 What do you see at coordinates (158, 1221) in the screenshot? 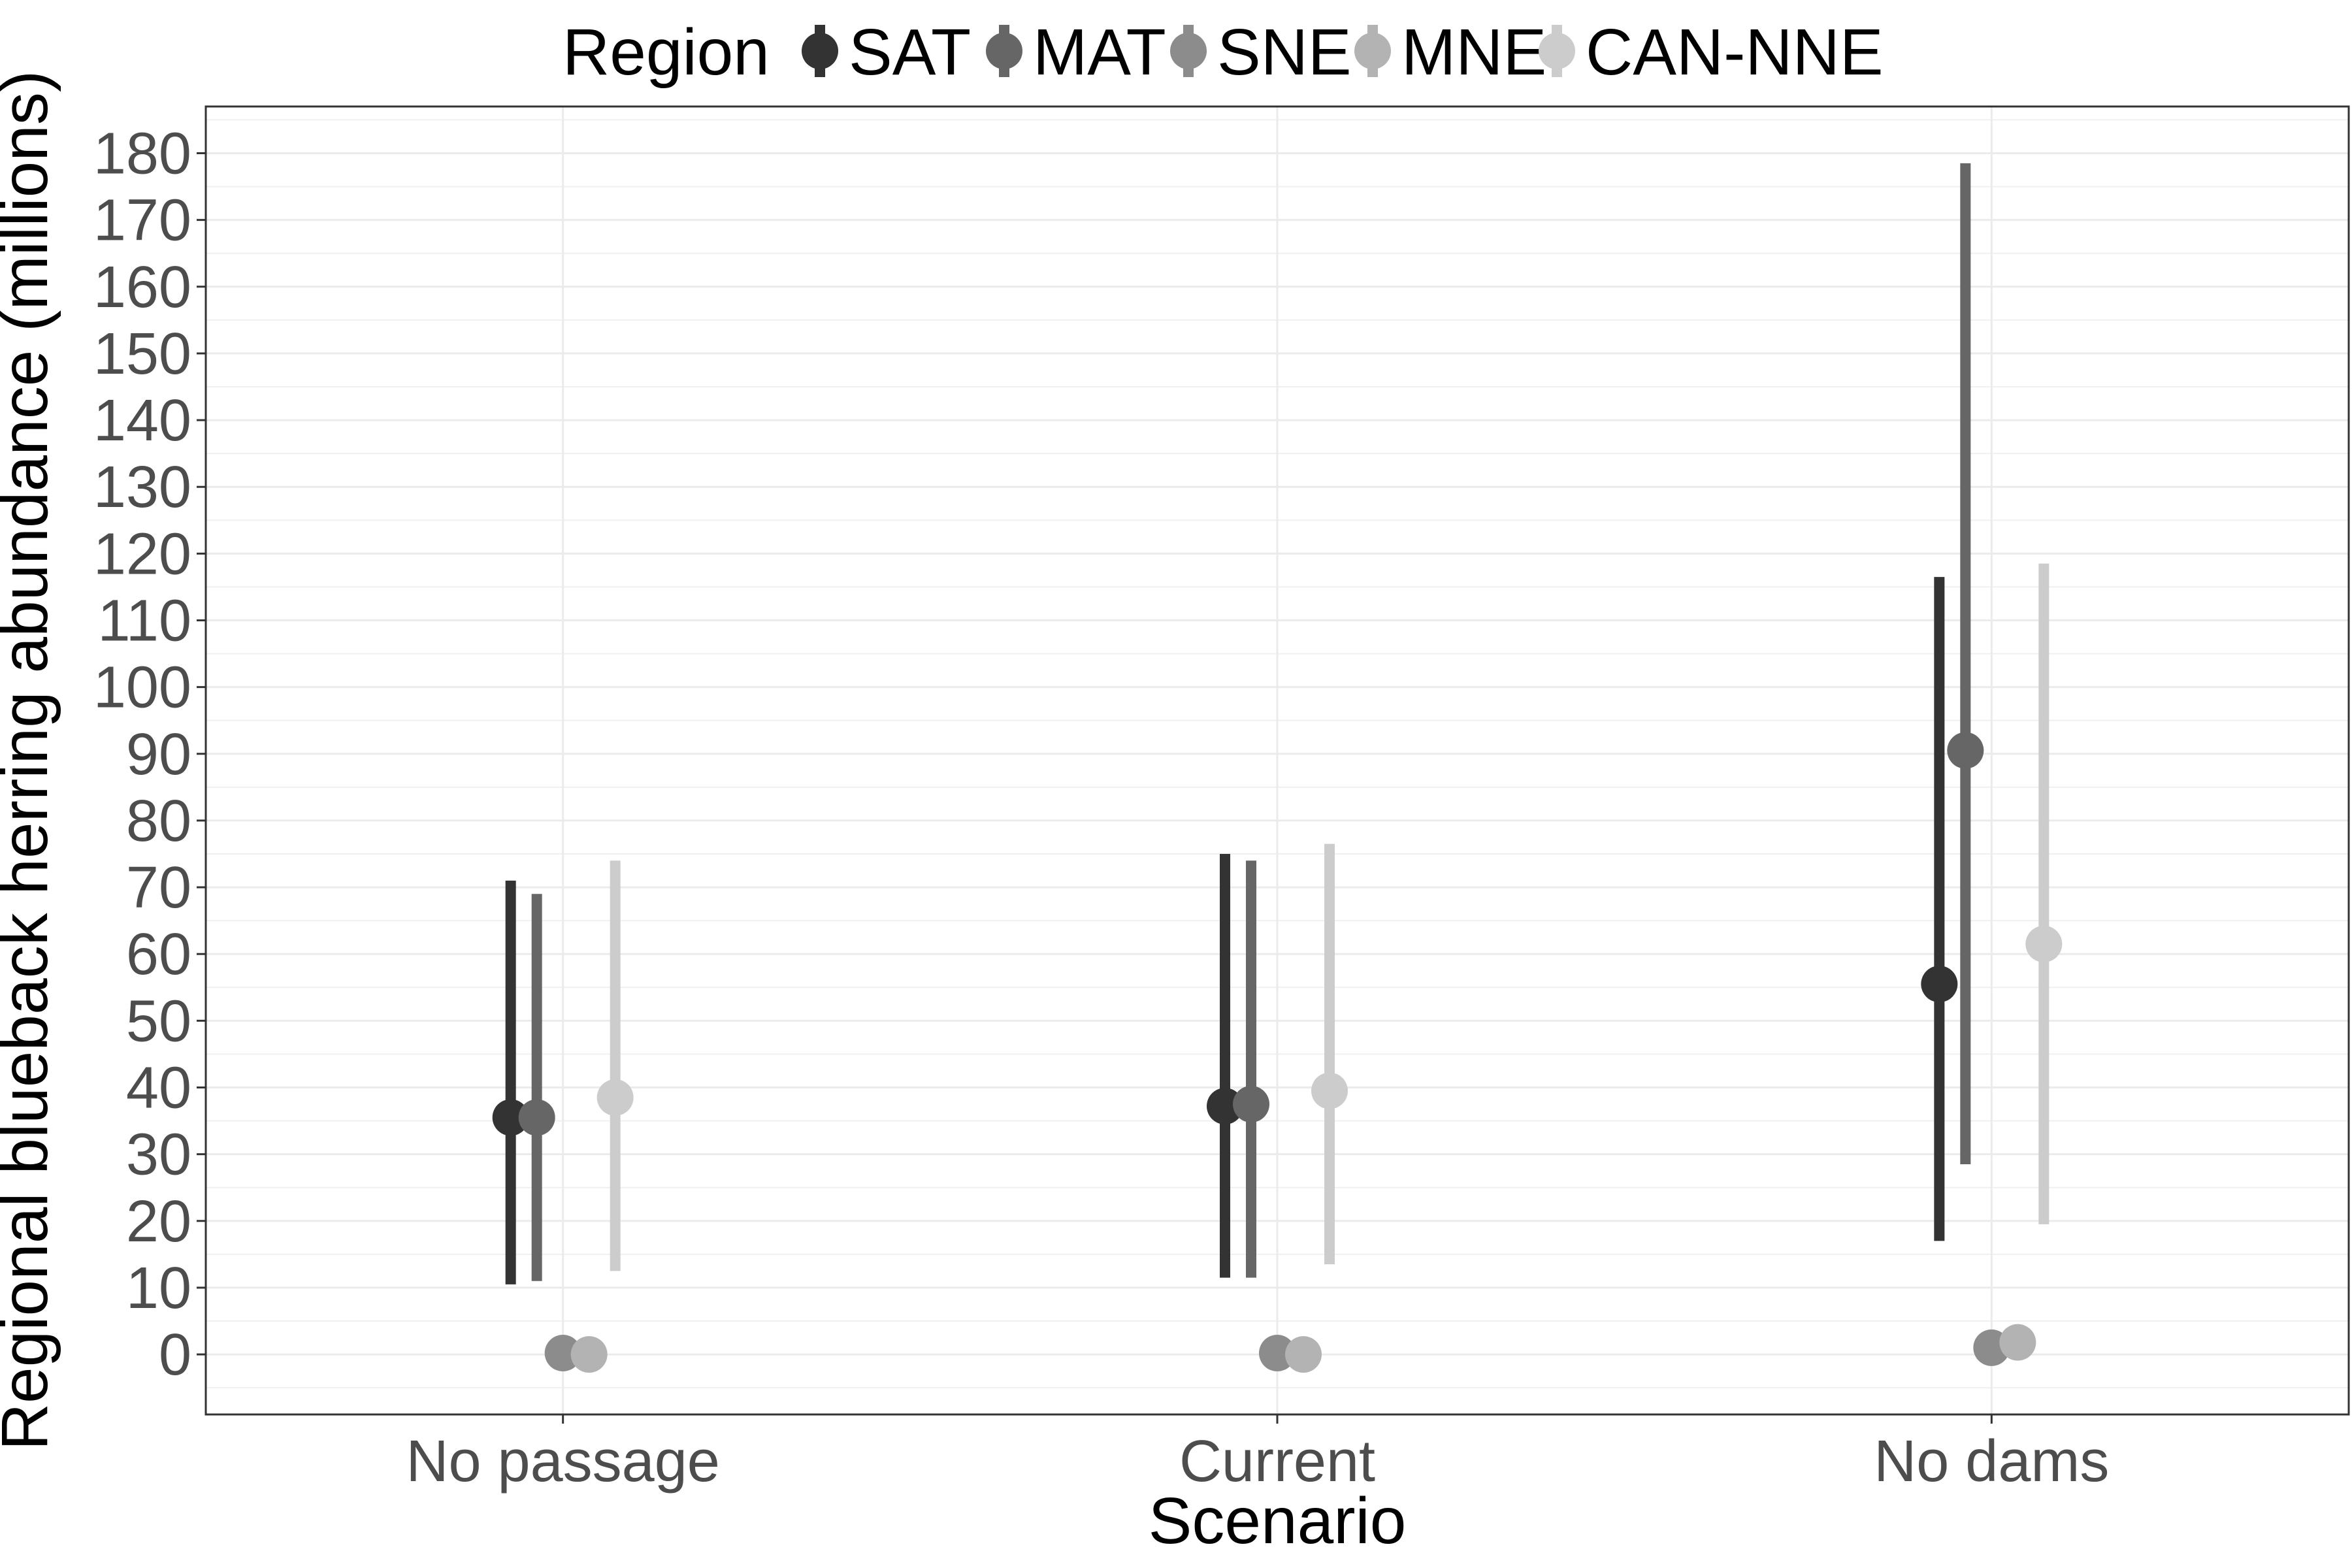
I see `y-tick-label: 20` at bounding box center [158, 1221].